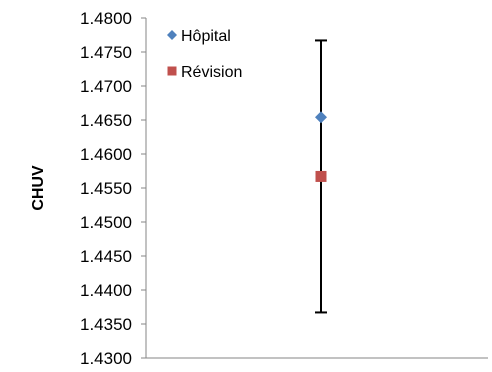 The image size is (492, 372). I want to click on data-point-square, so click(321, 176).